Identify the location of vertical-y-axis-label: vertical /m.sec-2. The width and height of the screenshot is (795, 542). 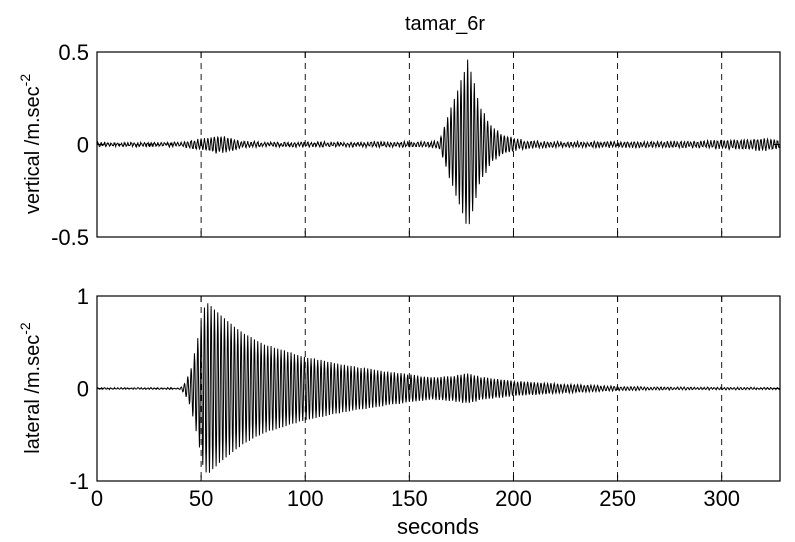
(30, 144).